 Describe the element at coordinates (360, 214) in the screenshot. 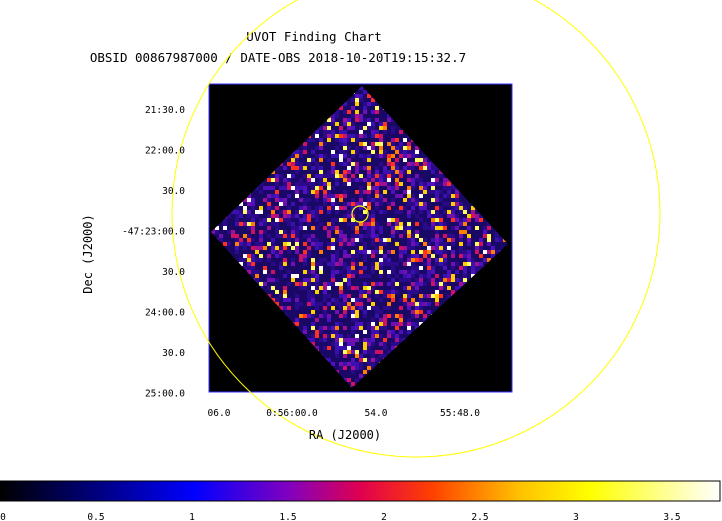

I see `target-circle` at that location.